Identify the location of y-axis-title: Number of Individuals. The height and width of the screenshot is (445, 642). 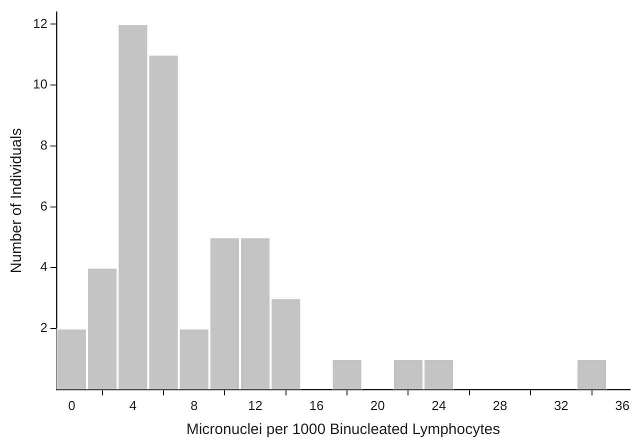
(17, 201).